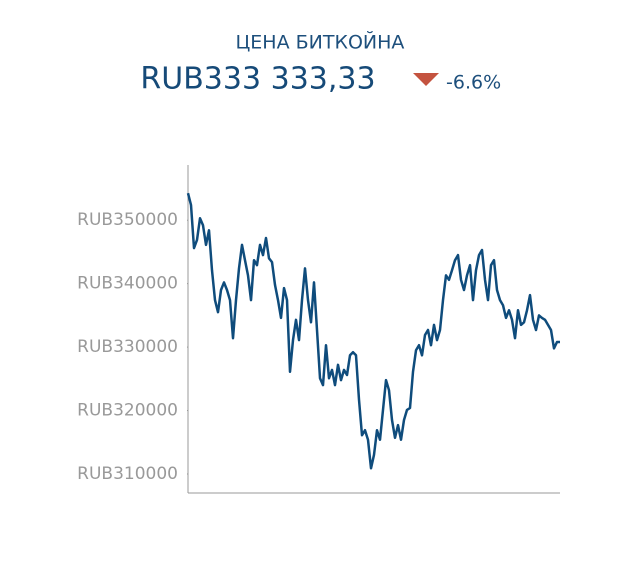 The width and height of the screenshot is (640, 564). Describe the element at coordinates (127, 411) in the screenshot. I see `y-tick-label: RUB320000` at that location.